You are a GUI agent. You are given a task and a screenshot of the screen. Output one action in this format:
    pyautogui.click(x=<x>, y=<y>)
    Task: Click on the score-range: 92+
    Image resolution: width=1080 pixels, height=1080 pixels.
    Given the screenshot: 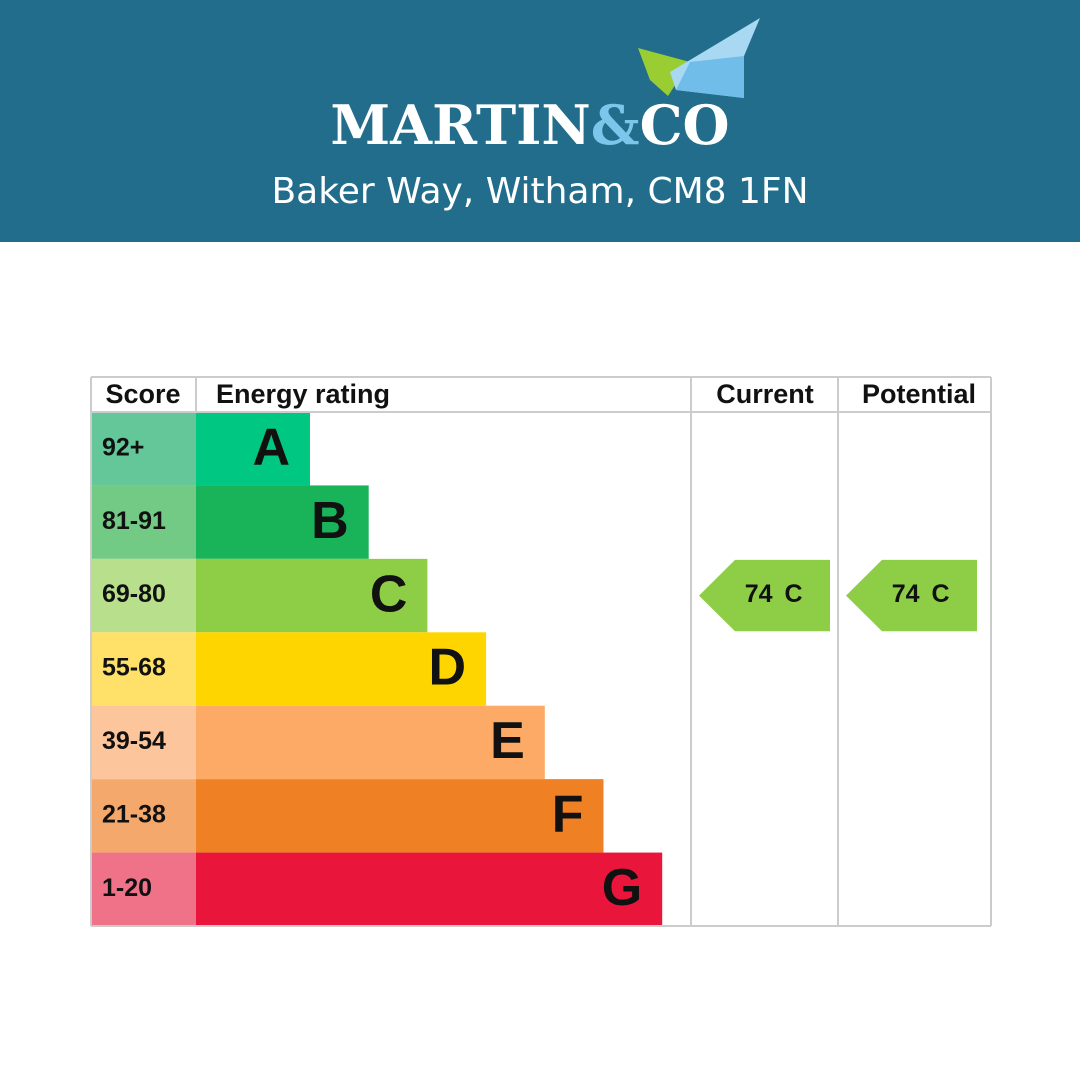 What is the action you would take?
    pyautogui.click(x=123, y=447)
    